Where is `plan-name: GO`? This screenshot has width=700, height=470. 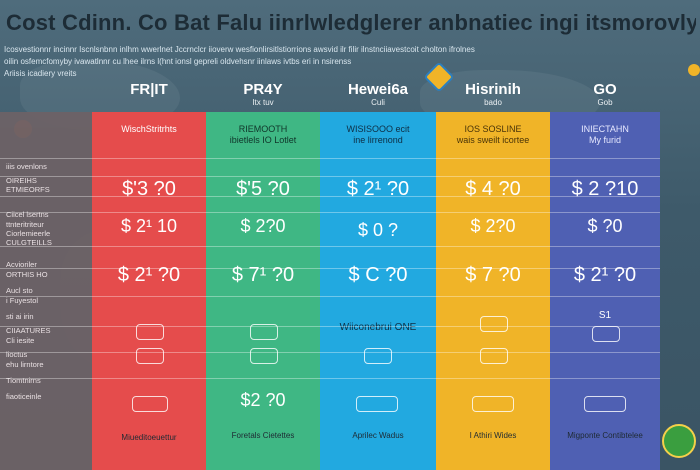 plan-name: GO is located at coordinates (605, 89).